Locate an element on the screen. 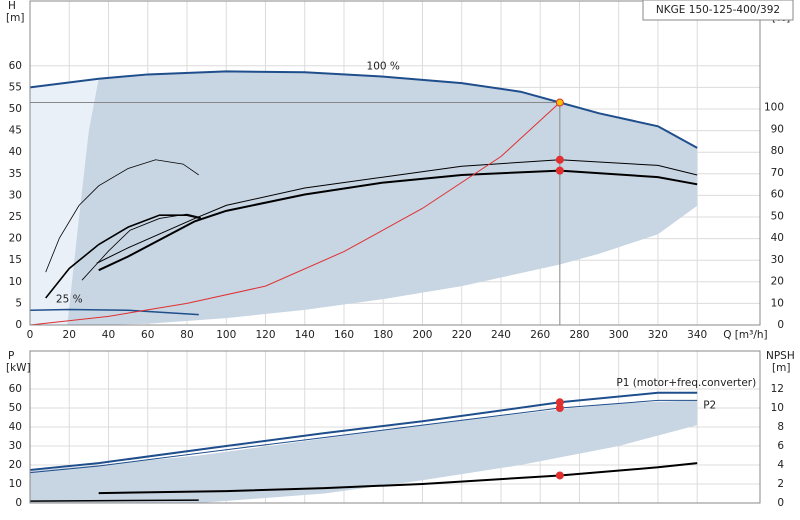  y2-axis-unit: [m] is located at coordinates (781, 368).